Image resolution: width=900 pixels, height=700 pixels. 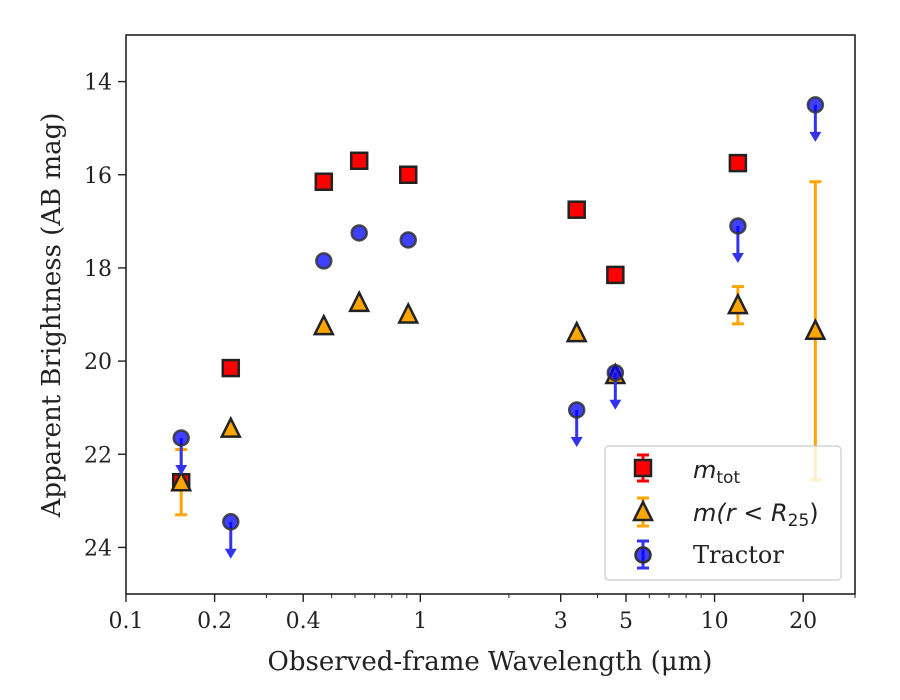 I want to click on y-tick-label: 20, so click(x=98, y=362).